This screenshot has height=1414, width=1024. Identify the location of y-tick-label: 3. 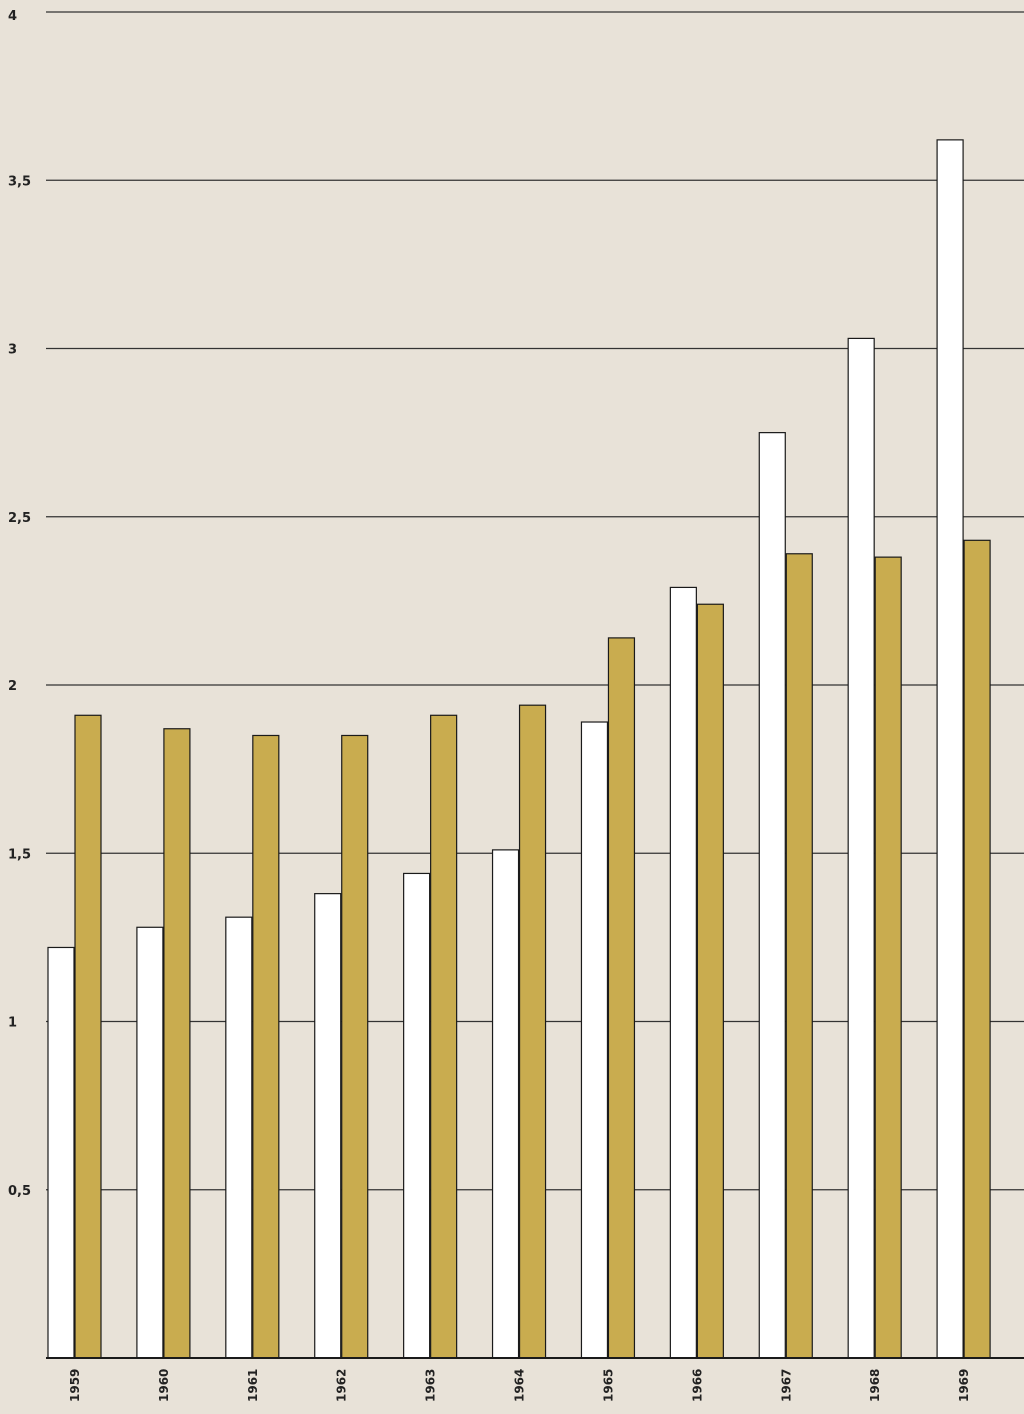
(12, 350).